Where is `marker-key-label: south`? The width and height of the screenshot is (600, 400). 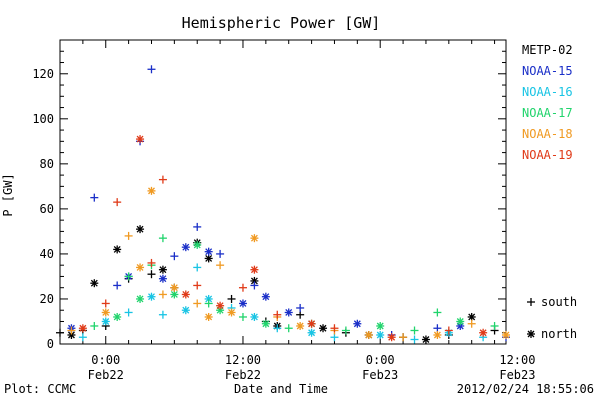 marker-key-label: south is located at coordinates (559, 302).